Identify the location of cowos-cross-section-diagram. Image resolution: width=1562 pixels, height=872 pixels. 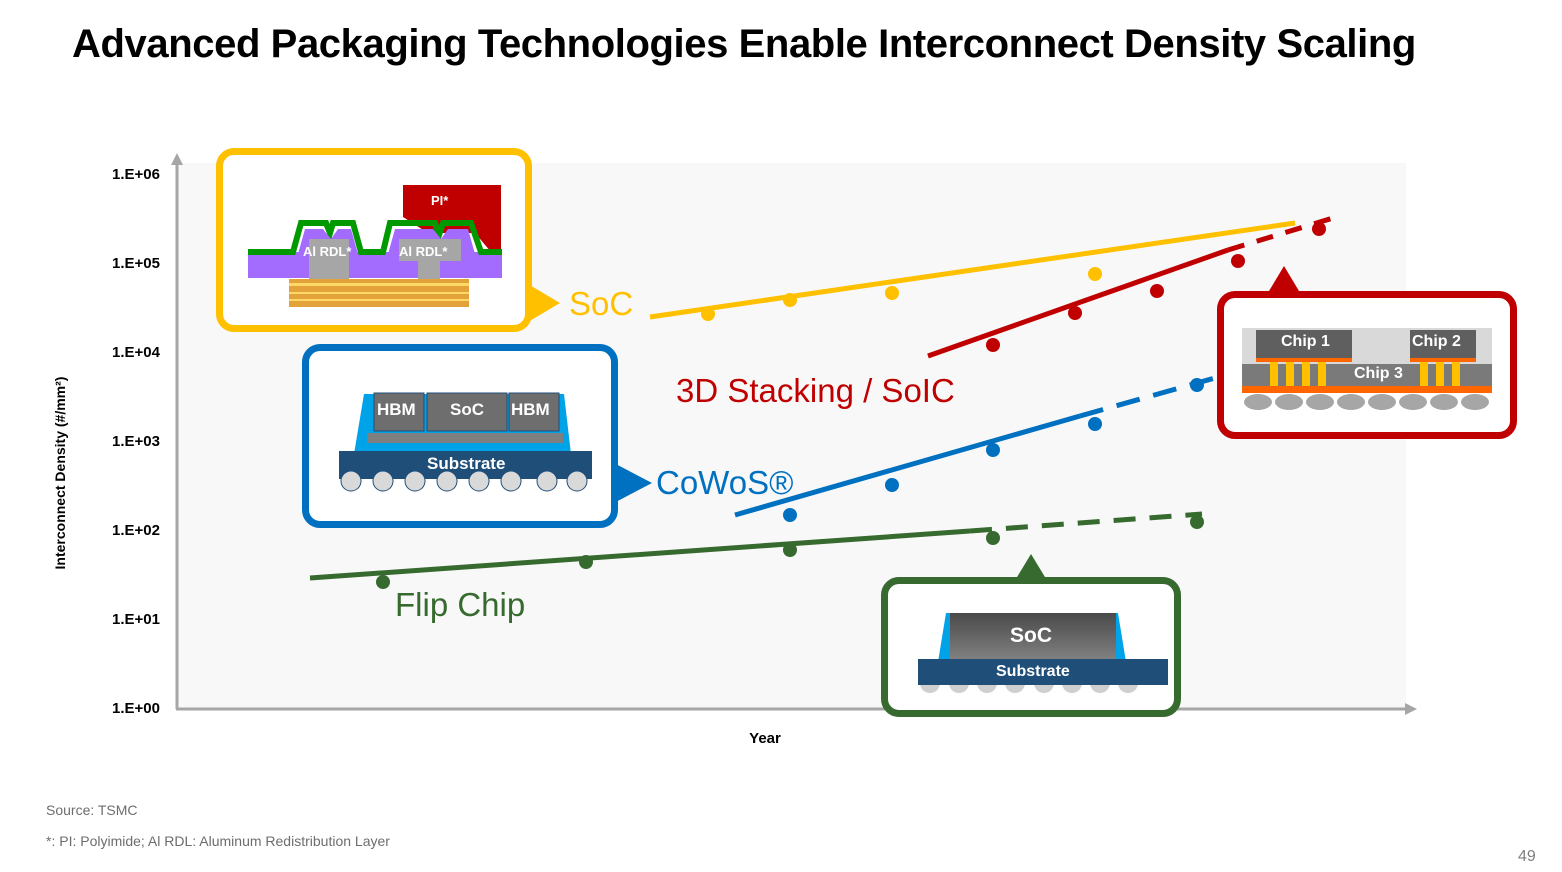
(465, 442).